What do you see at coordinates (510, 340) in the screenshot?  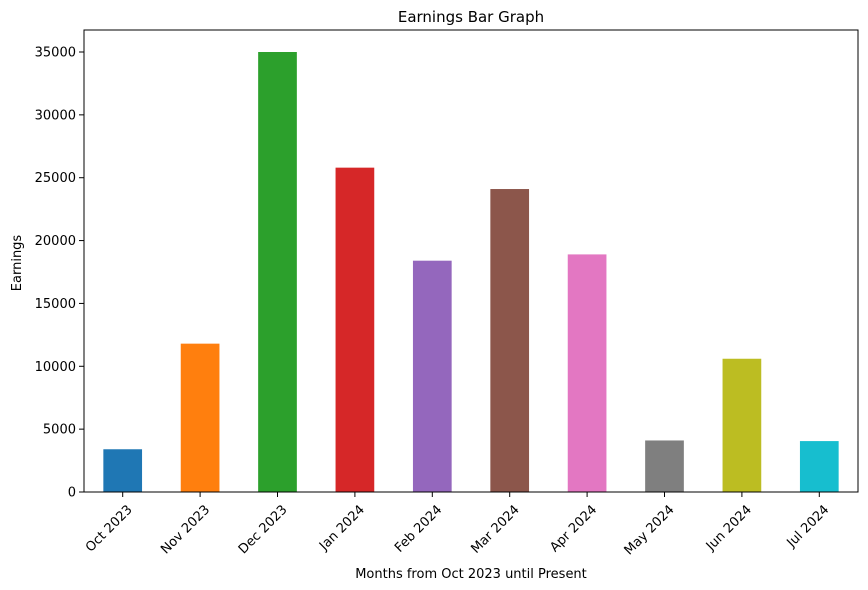 I see `bar-mar-2024` at bounding box center [510, 340].